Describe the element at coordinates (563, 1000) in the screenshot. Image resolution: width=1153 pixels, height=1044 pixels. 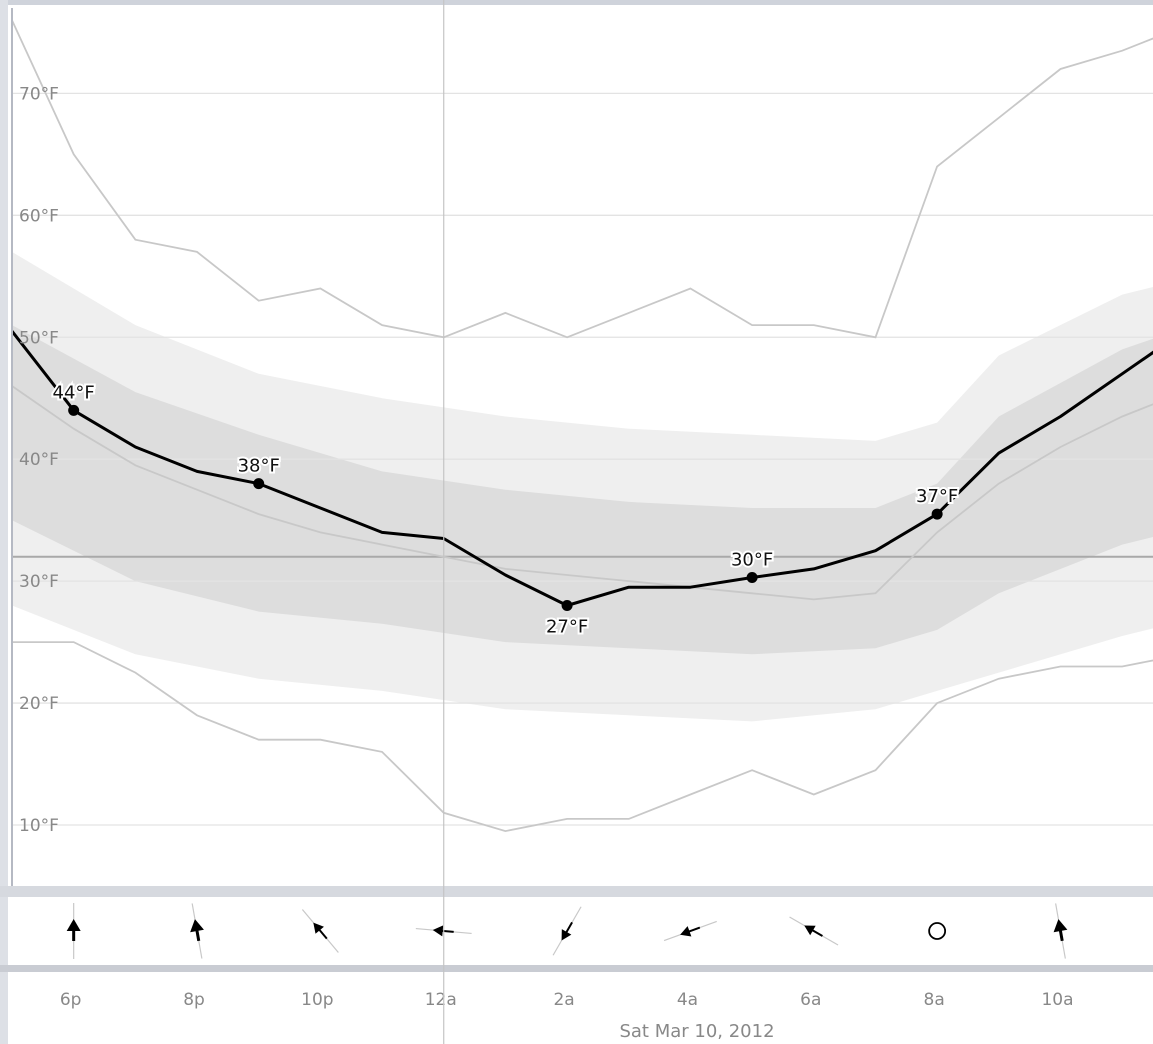
I see `x-tick-label: 2a` at that location.